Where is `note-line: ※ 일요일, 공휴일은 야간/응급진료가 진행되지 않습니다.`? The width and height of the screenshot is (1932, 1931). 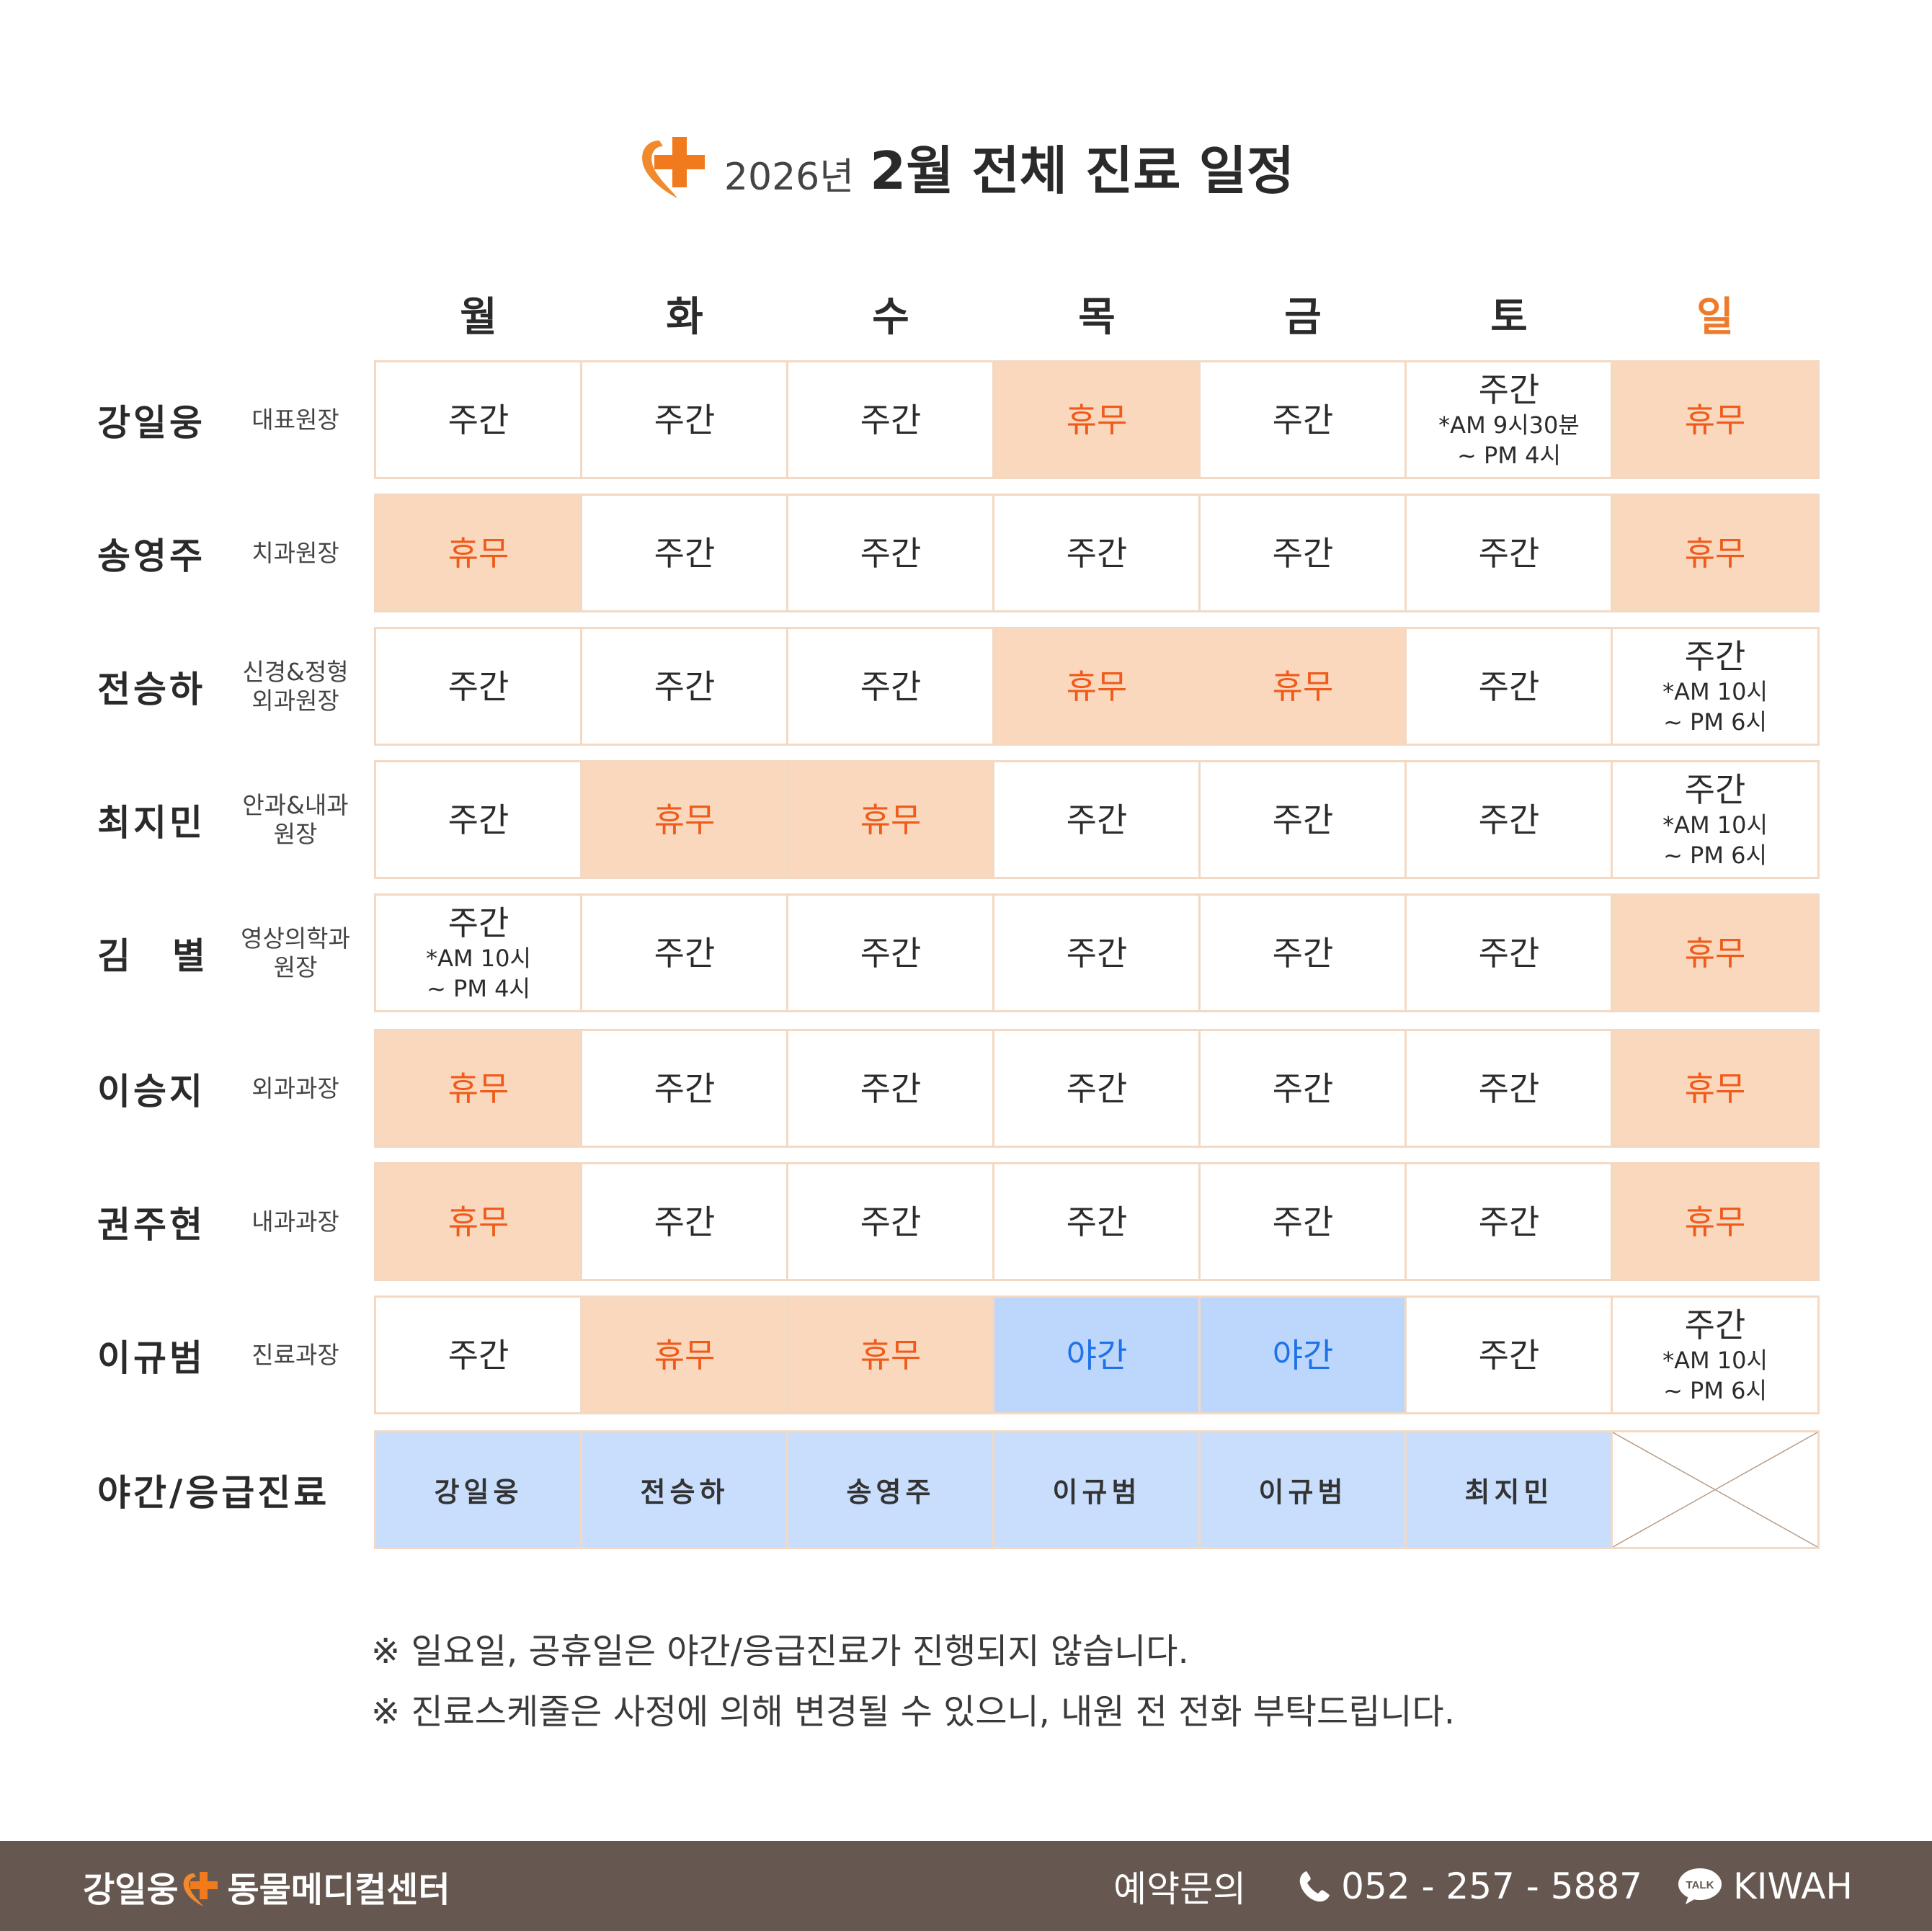 note-line: ※ 일요일, 공휴일은 야간/응급진료가 진행되지 않습니다. is located at coordinates (780, 1651).